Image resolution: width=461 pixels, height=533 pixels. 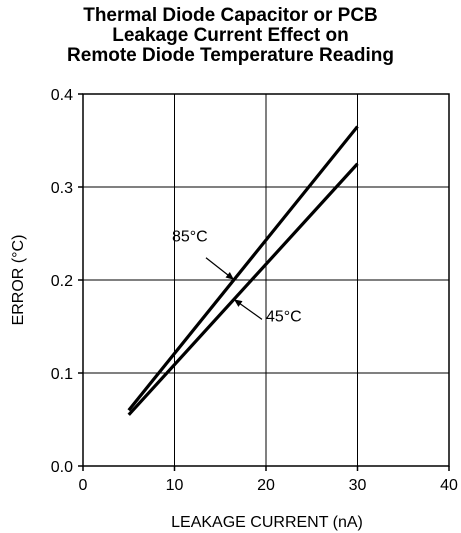 What do you see at coordinates (18, 280) in the screenshot?
I see `y-axis-label: ERROR (°C)` at bounding box center [18, 280].